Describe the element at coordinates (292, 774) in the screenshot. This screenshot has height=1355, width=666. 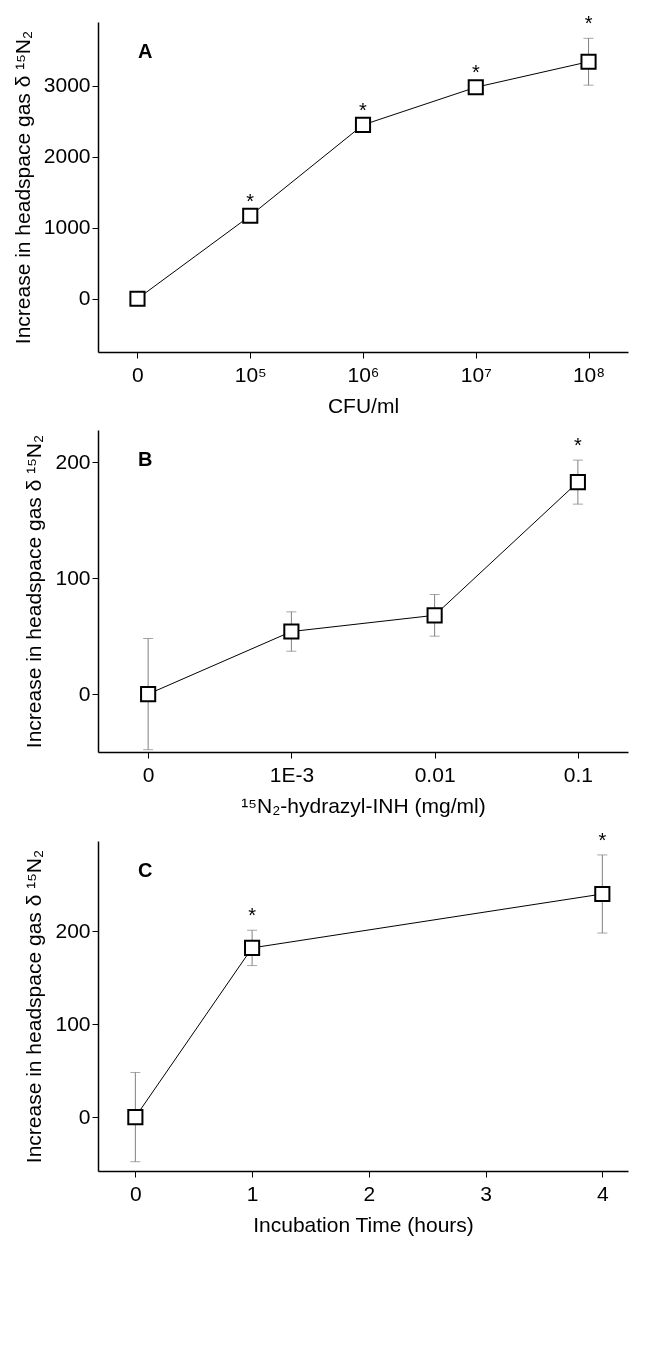
I see `x-tick-label: 1E-3` at that location.